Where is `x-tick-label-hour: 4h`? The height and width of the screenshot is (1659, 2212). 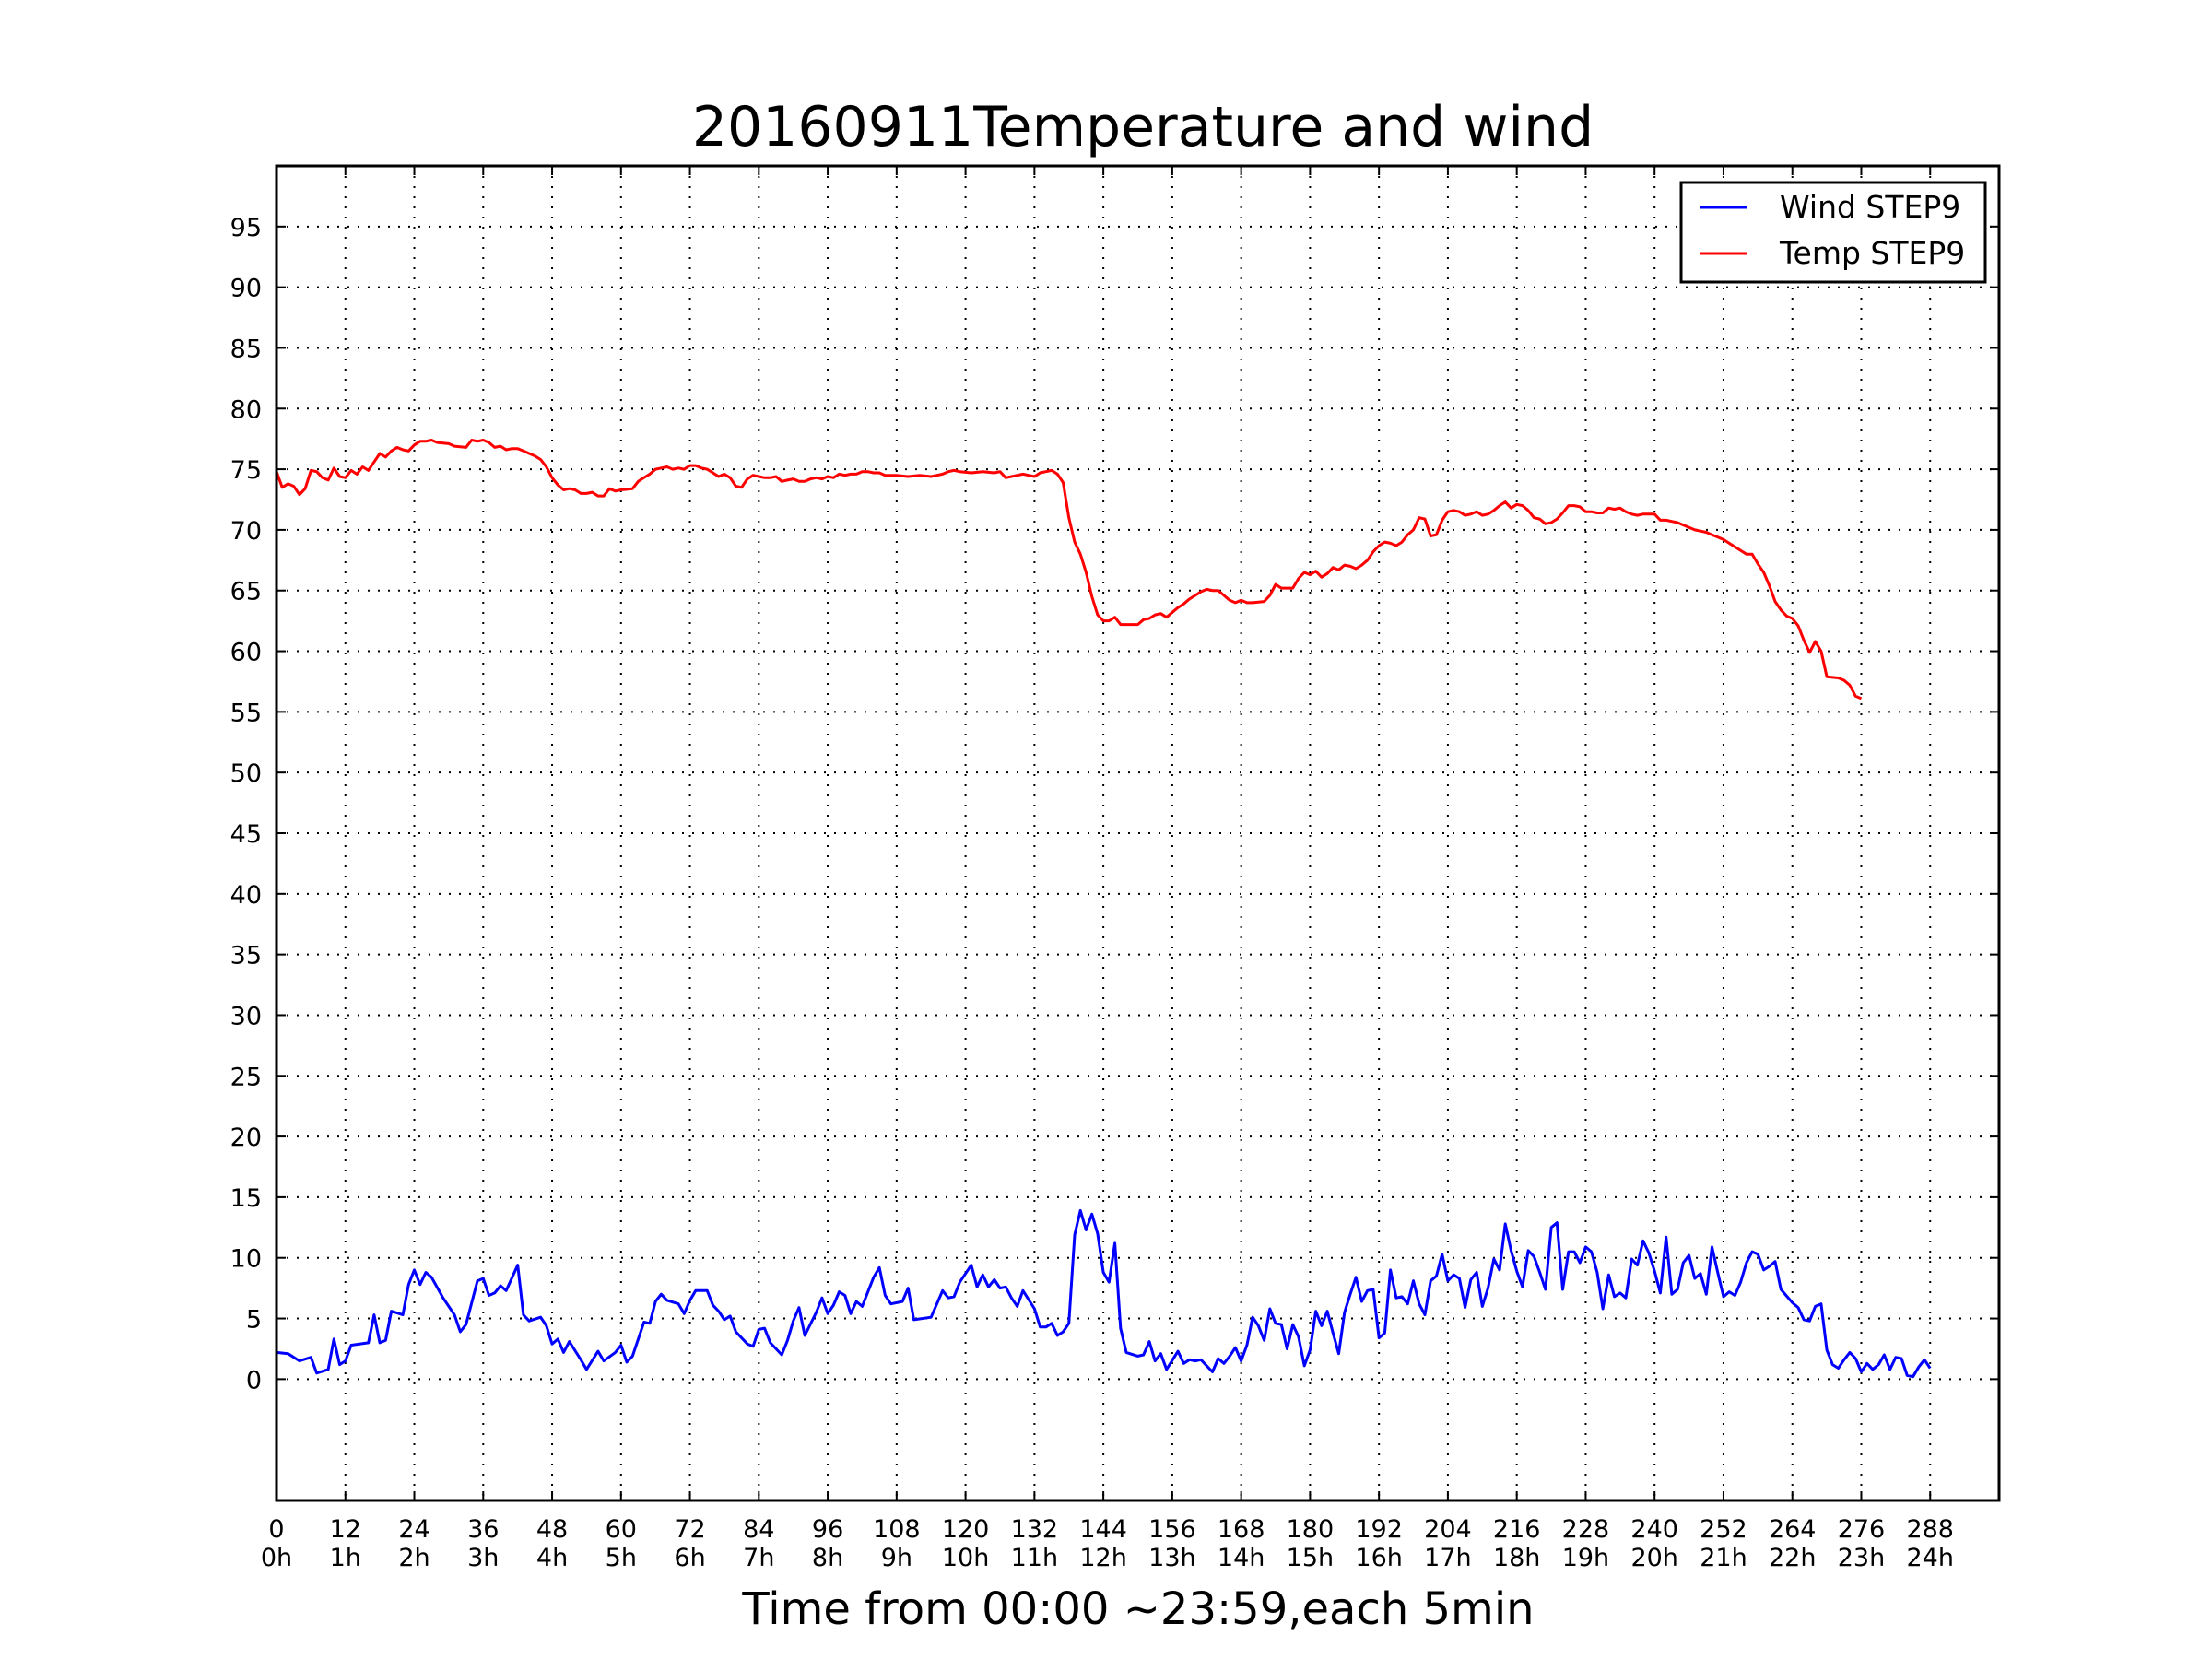 x-tick-label-hour: 4h is located at coordinates (552, 1558).